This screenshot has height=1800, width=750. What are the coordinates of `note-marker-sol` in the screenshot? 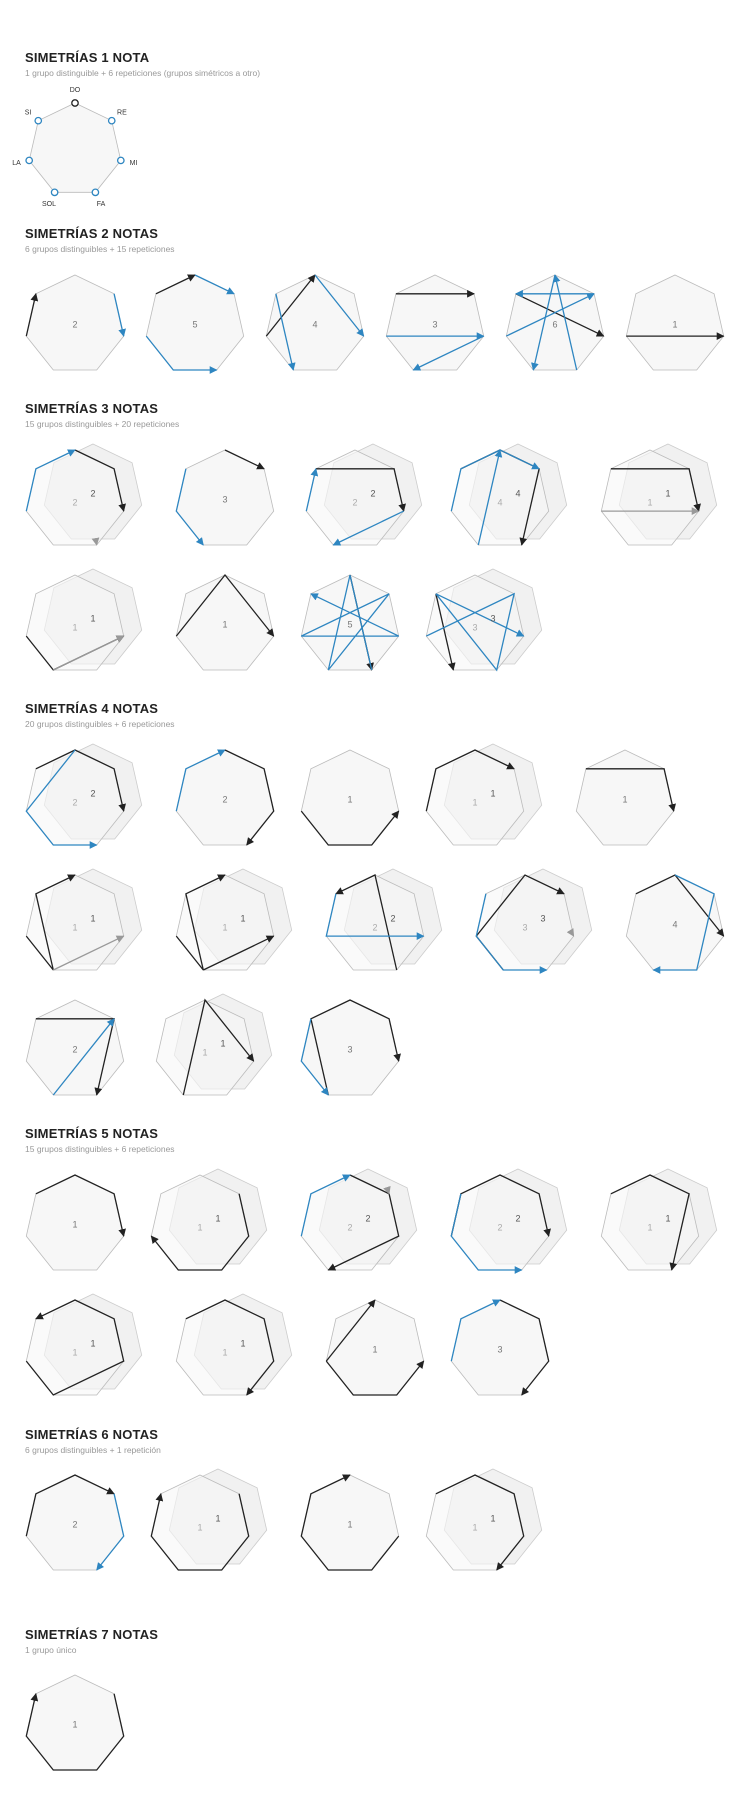 It's located at (54, 192).